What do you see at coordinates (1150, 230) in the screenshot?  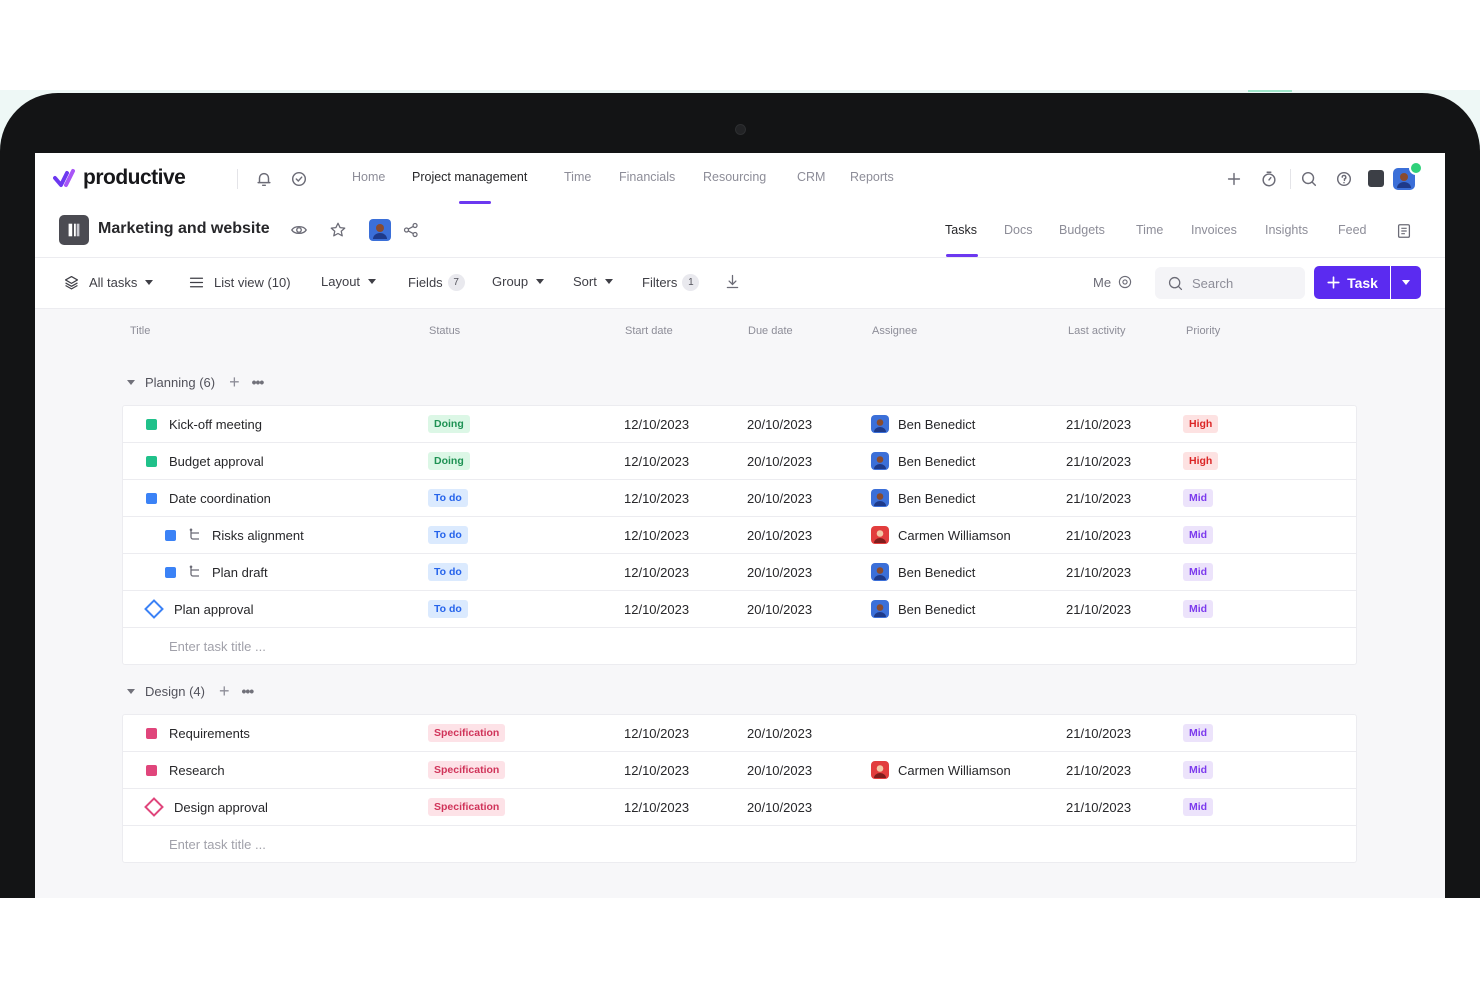 I see `tab-time: Time` at bounding box center [1150, 230].